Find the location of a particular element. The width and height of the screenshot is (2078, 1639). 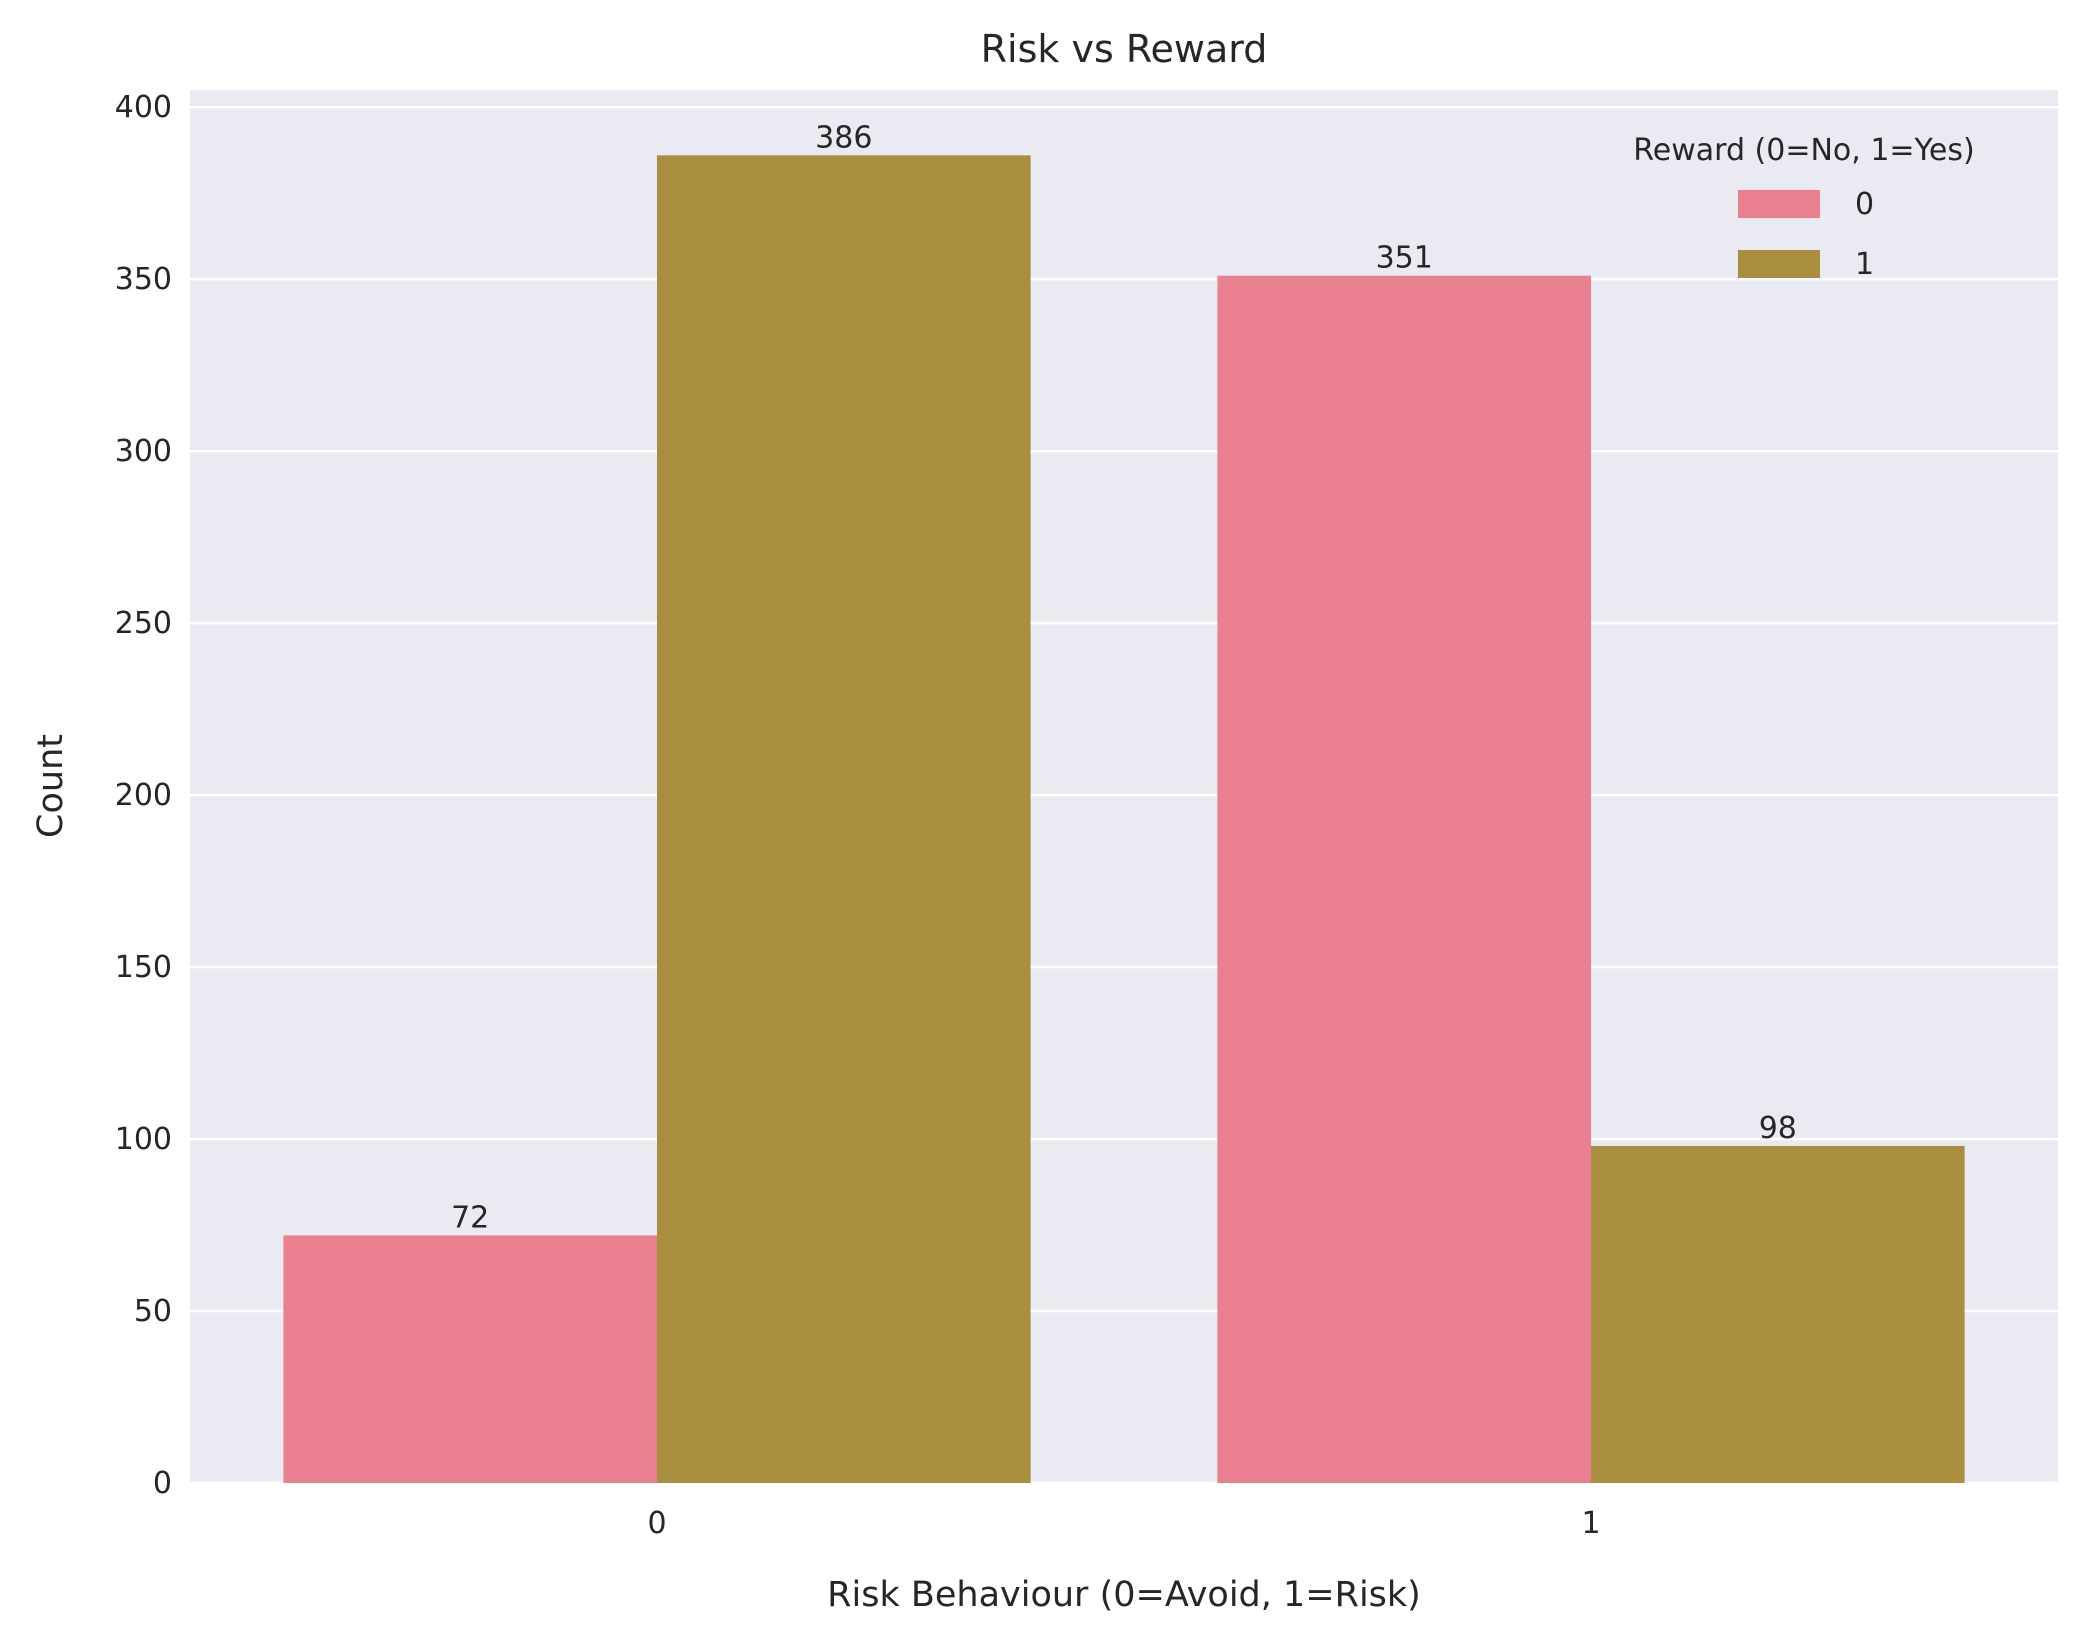

x-axis-label: Risk Behaviour (0=Avoid, 1=Risk) is located at coordinates (1124, 1595).